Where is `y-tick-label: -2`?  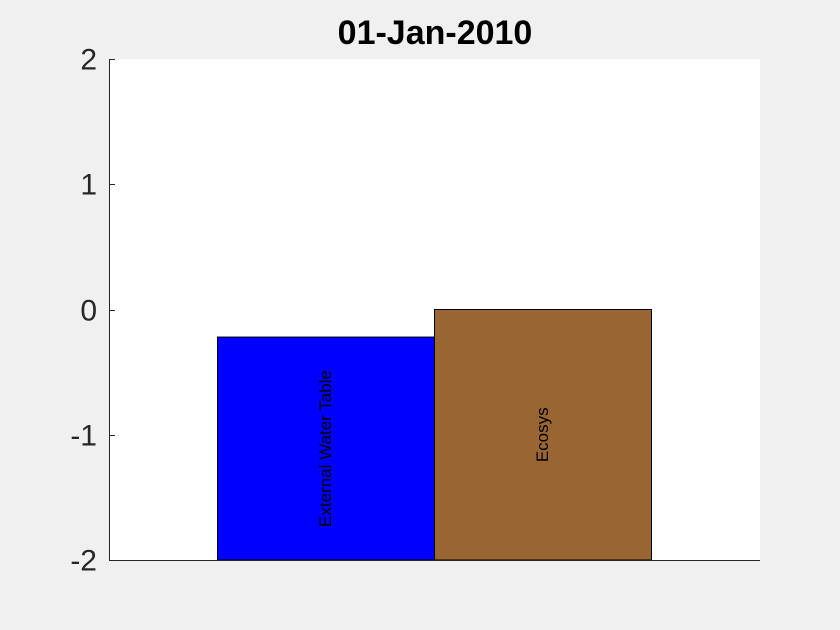
y-tick-label: -2 is located at coordinates (83, 561).